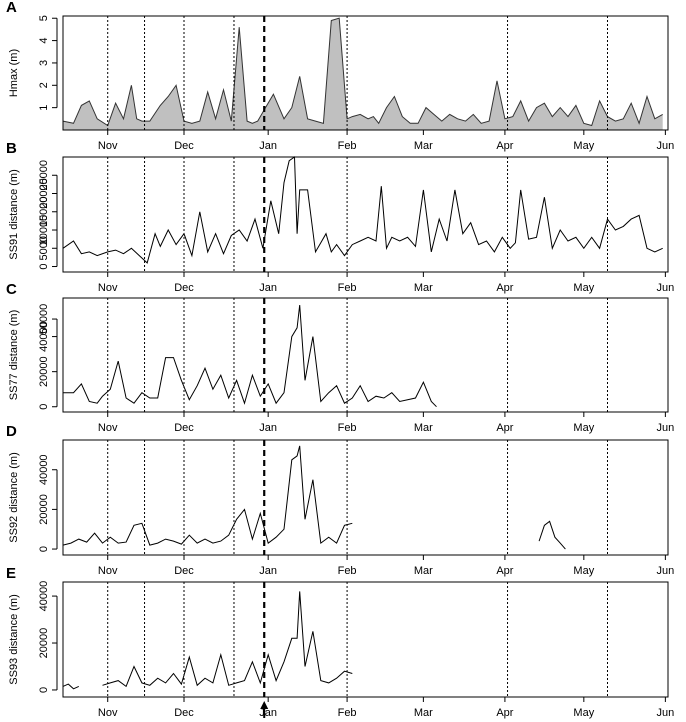  What do you see at coordinates (44, 248) in the screenshot?
I see `y-tick-label: 5000` at bounding box center [44, 248].